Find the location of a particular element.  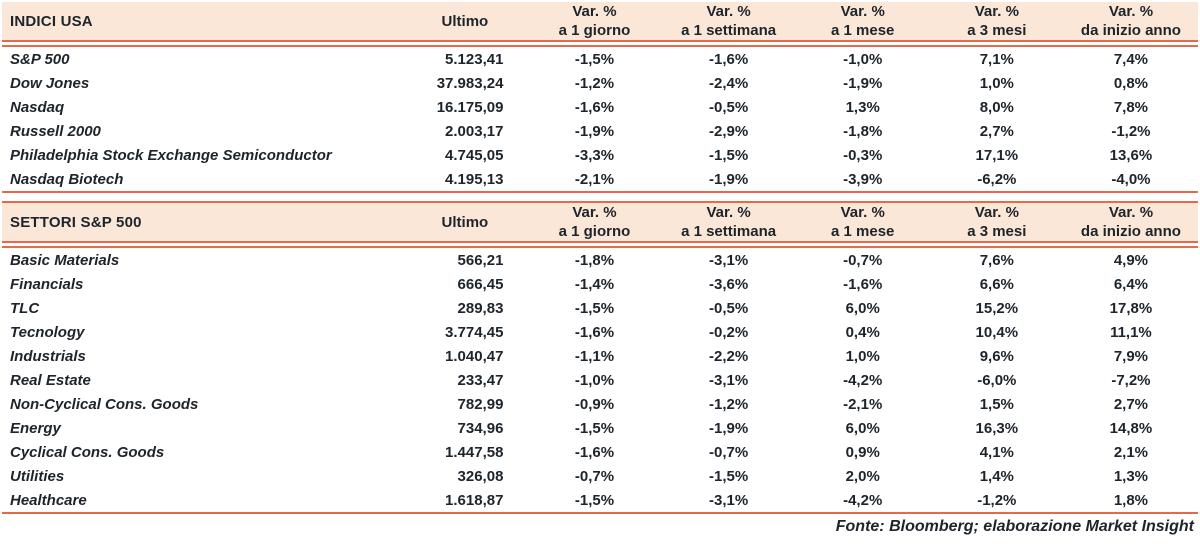

row-label: Utilities is located at coordinates (37, 476).